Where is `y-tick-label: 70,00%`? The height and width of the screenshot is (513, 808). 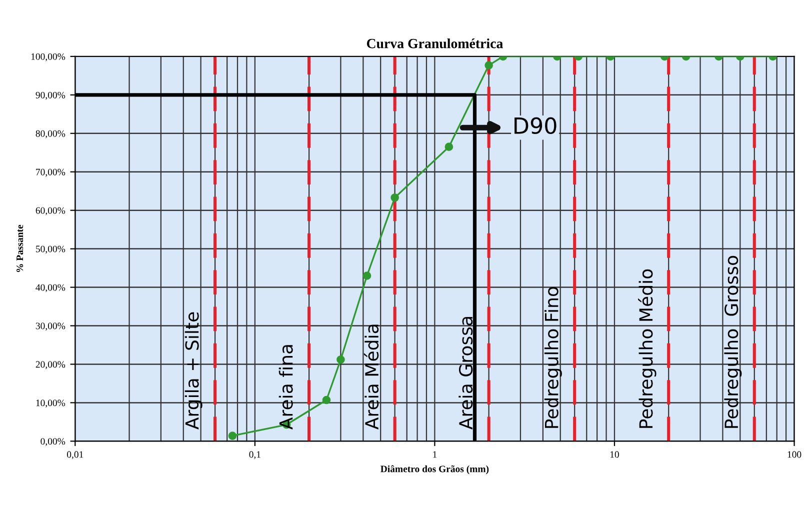
y-tick-label: 70,00% is located at coordinates (51, 172).